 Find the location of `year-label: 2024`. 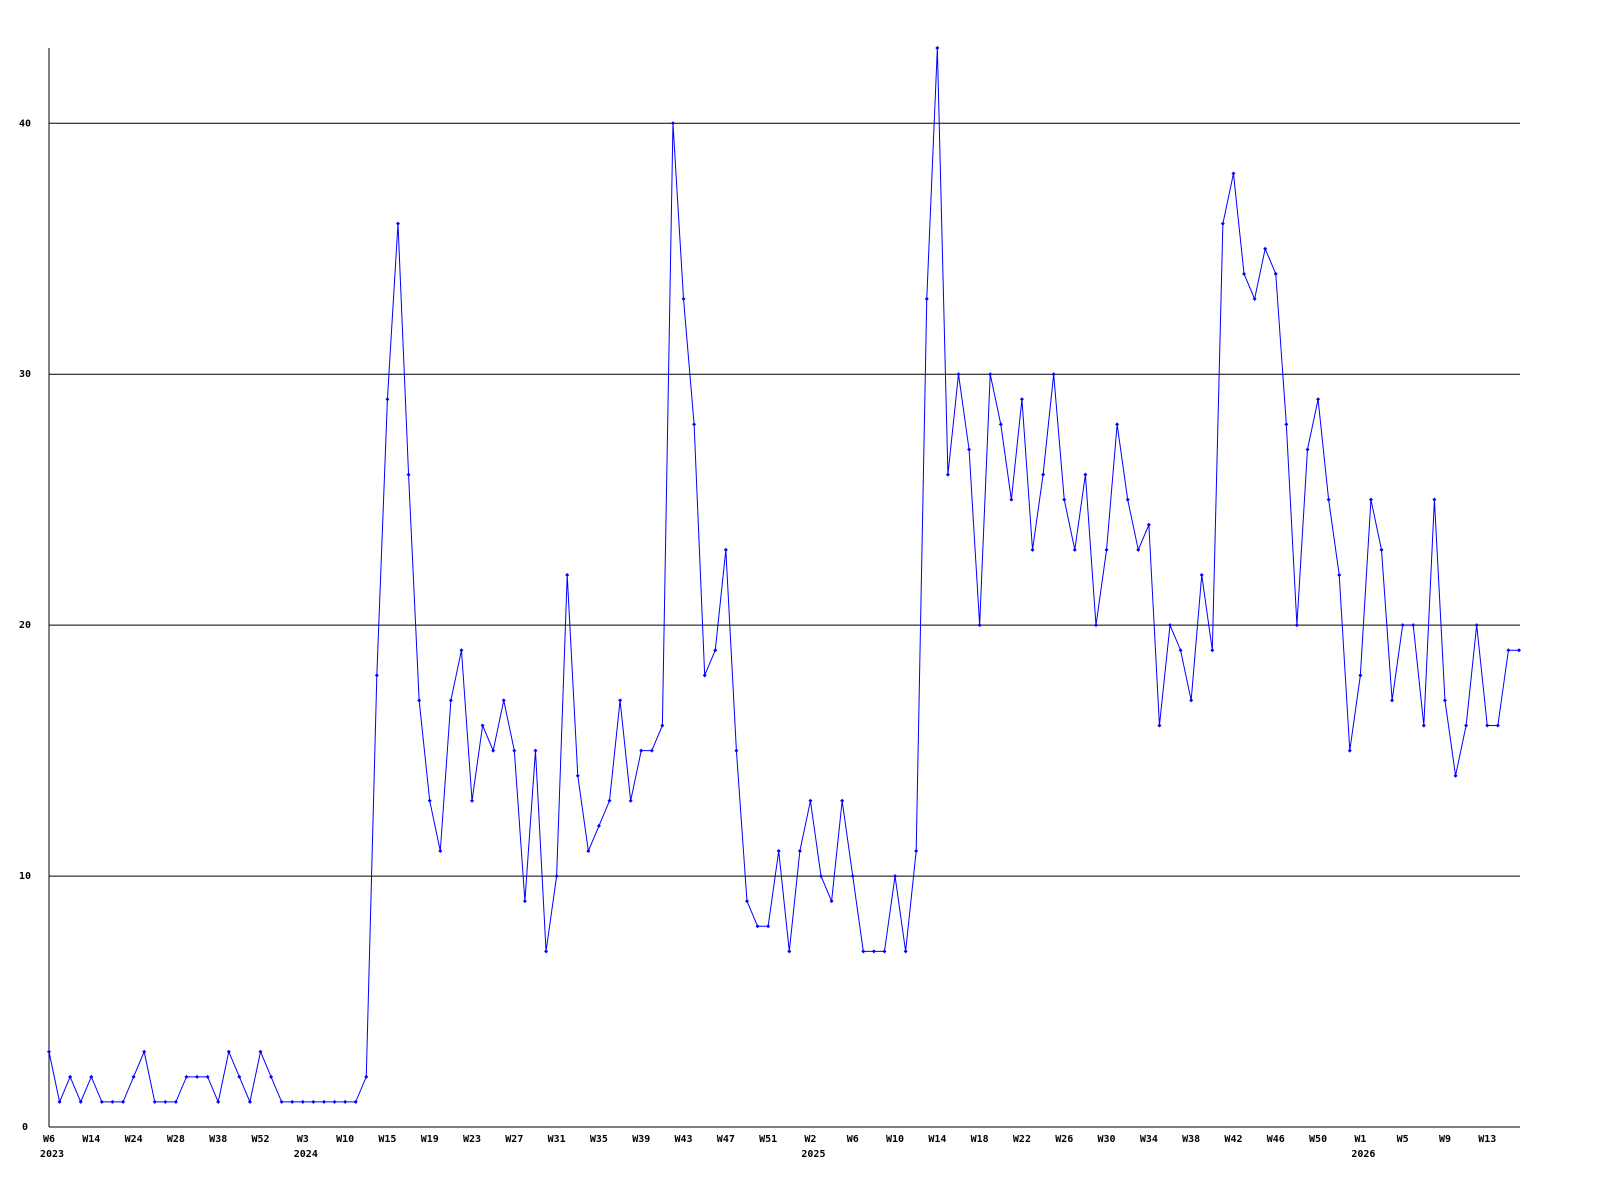

year-label: 2024 is located at coordinates (306, 1154).